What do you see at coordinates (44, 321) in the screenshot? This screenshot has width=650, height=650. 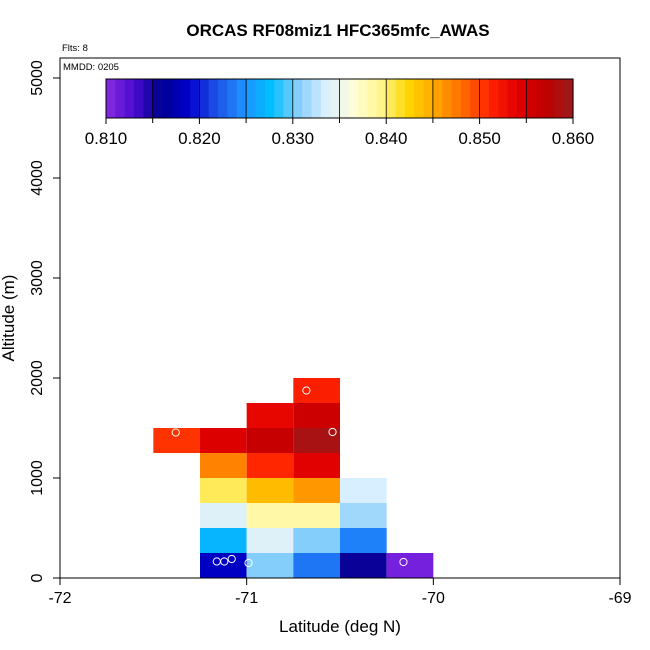 I see `y-axis: 0 1000 2000 3000 4000 5000` at bounding box center [44, 321].